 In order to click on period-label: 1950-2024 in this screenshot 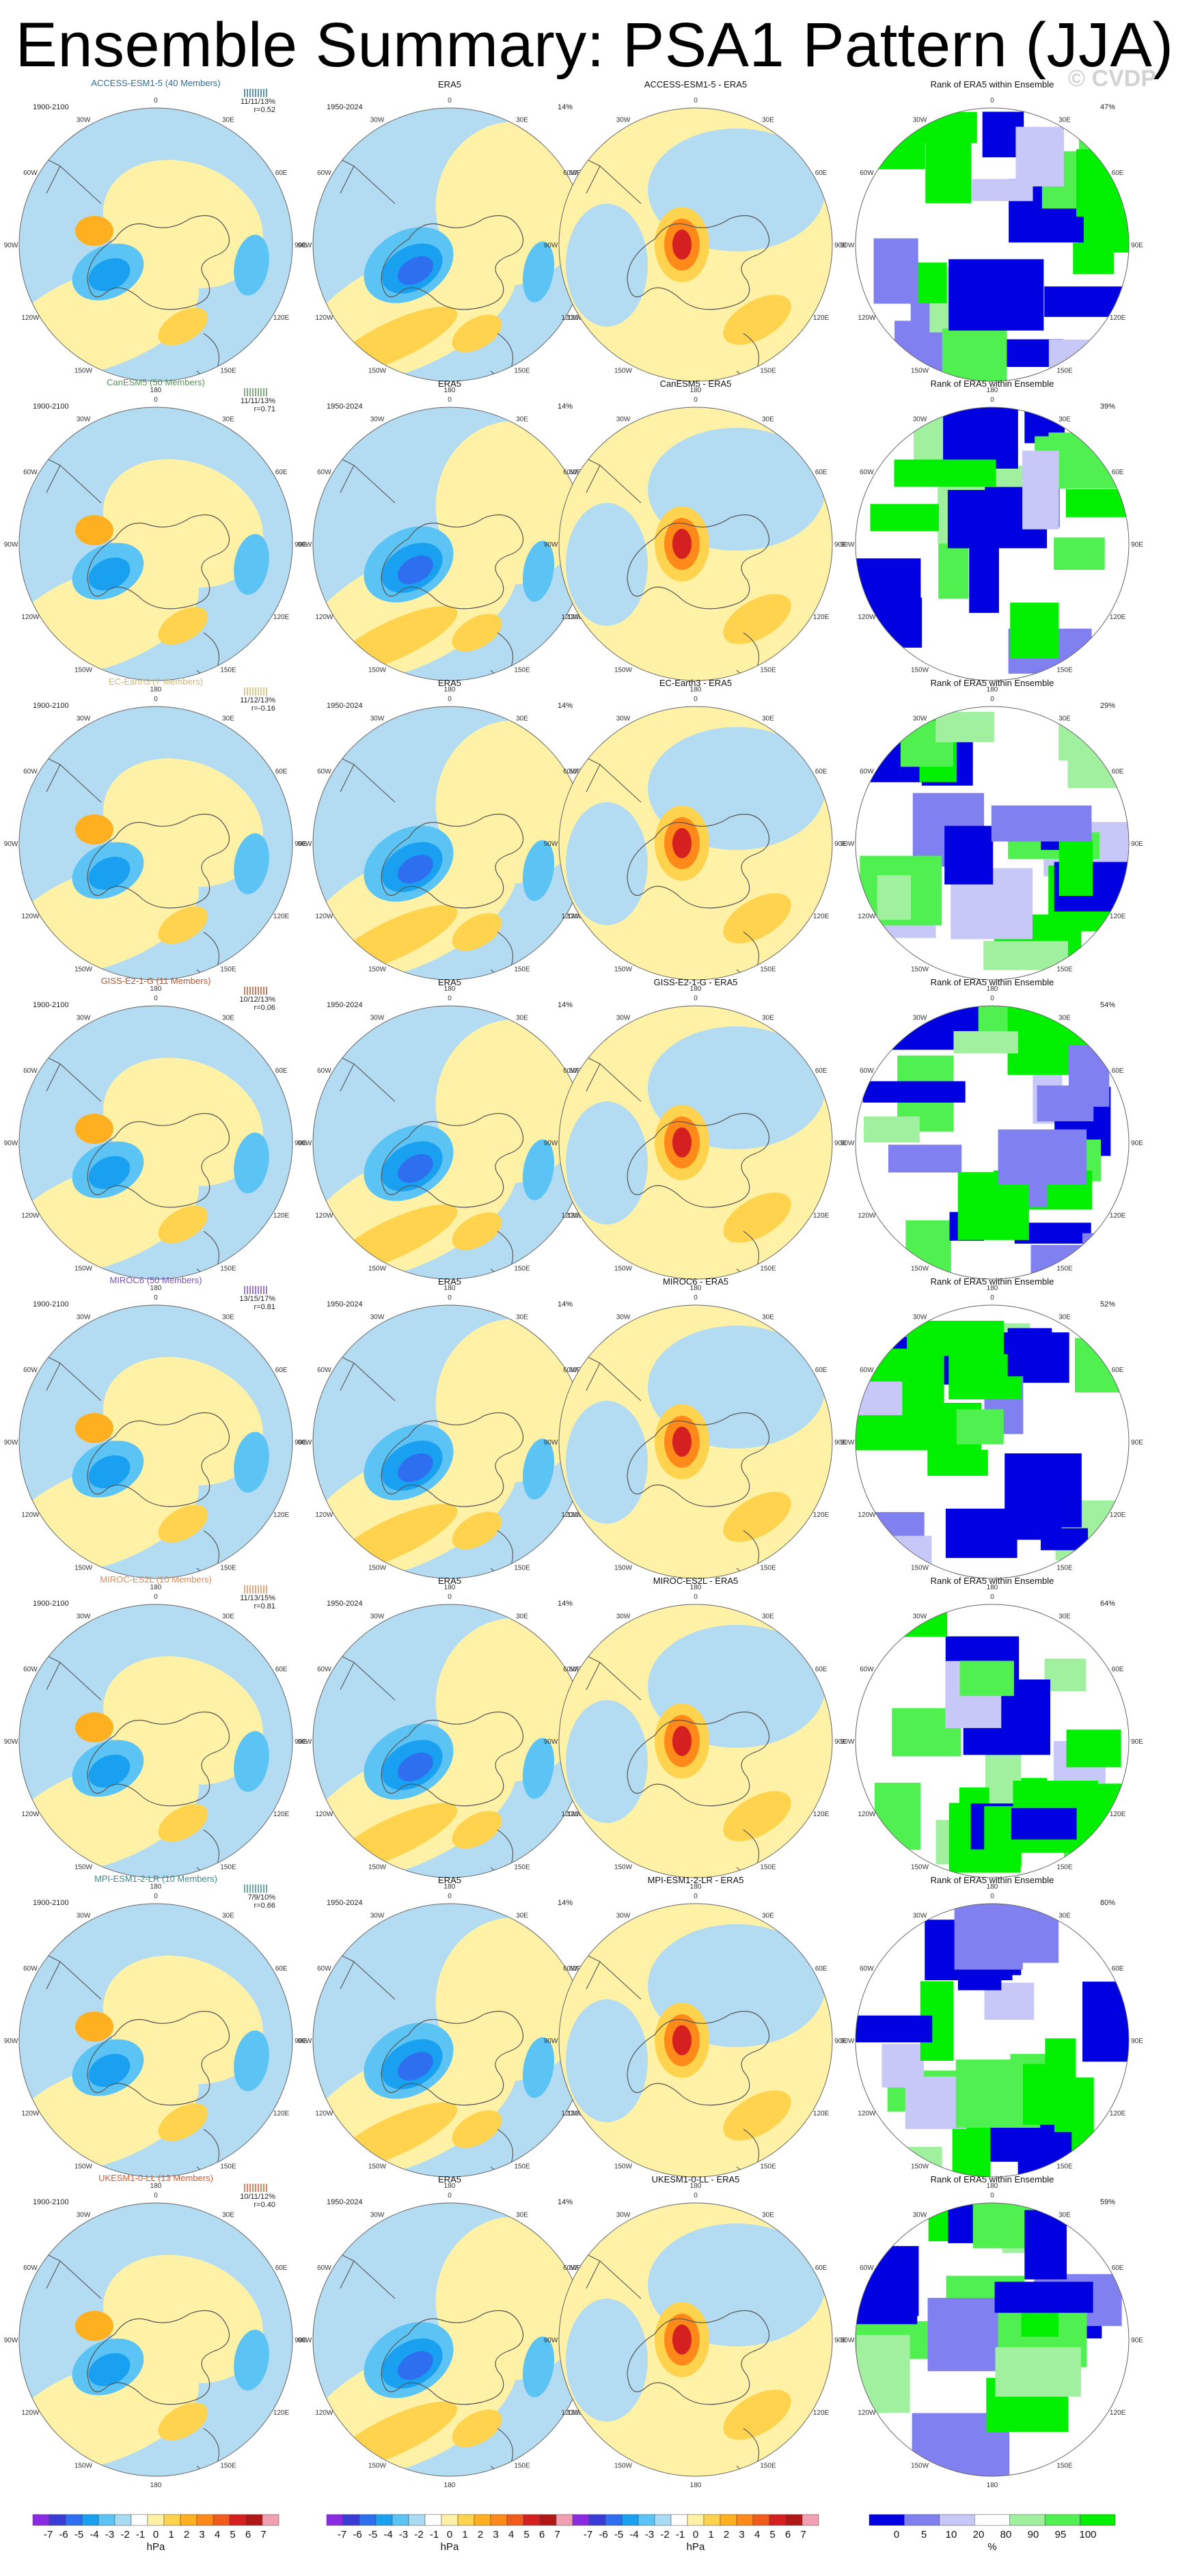, I will do `click(345, 406)`.